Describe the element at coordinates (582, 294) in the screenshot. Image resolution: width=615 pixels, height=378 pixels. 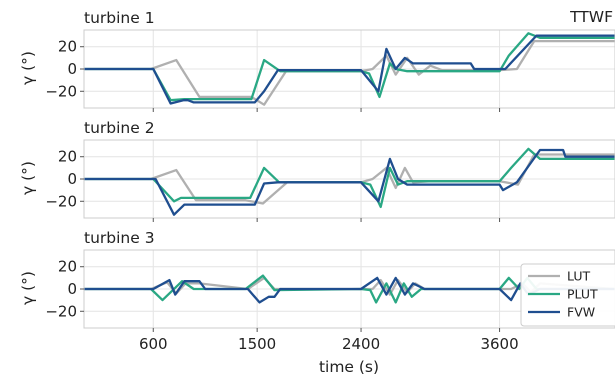
I see `legend-label-plut: PLUT` at that location.